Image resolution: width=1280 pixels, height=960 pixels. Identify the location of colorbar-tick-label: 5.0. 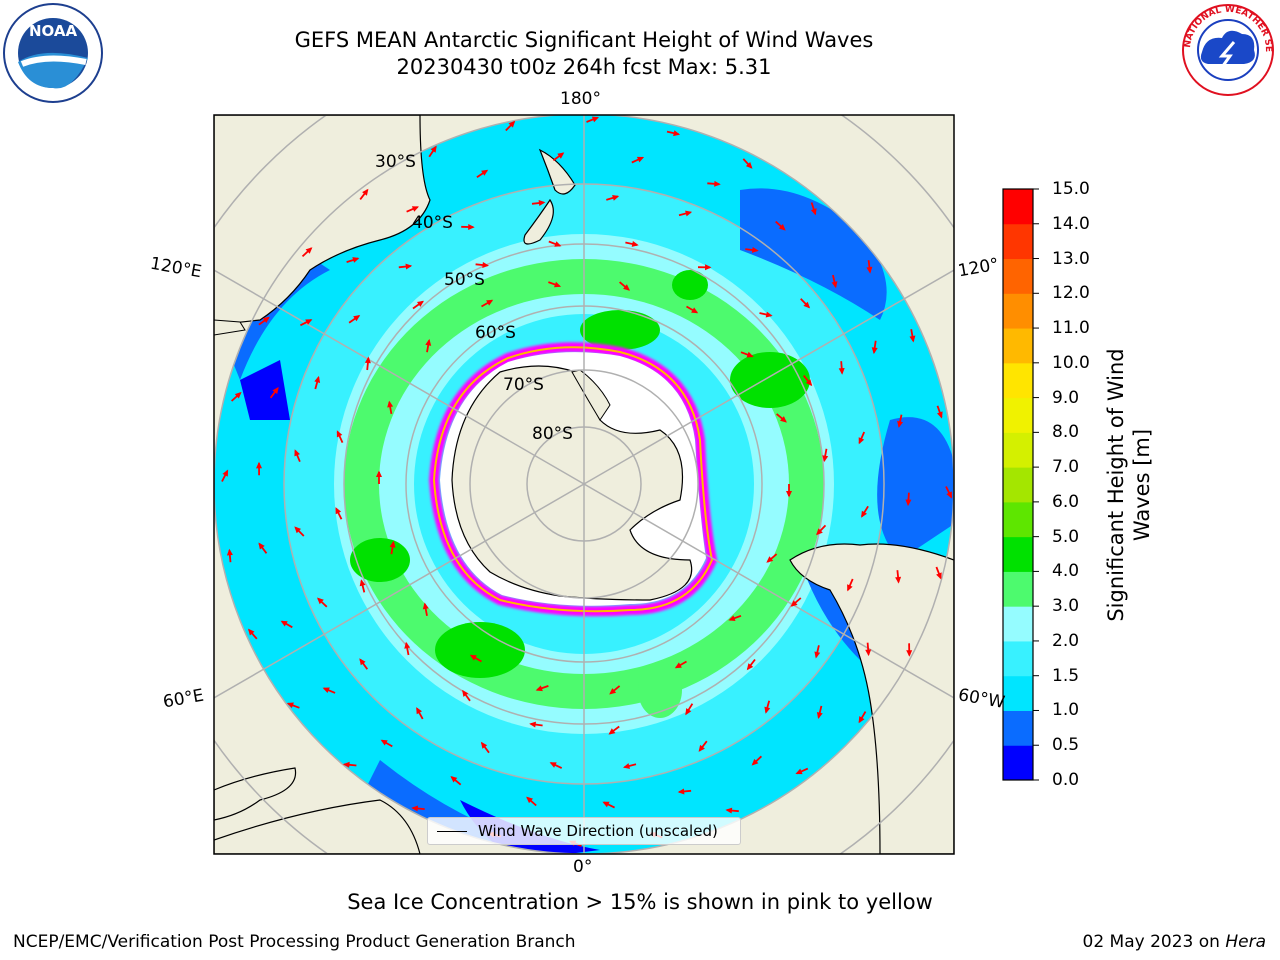
(1066, 536).